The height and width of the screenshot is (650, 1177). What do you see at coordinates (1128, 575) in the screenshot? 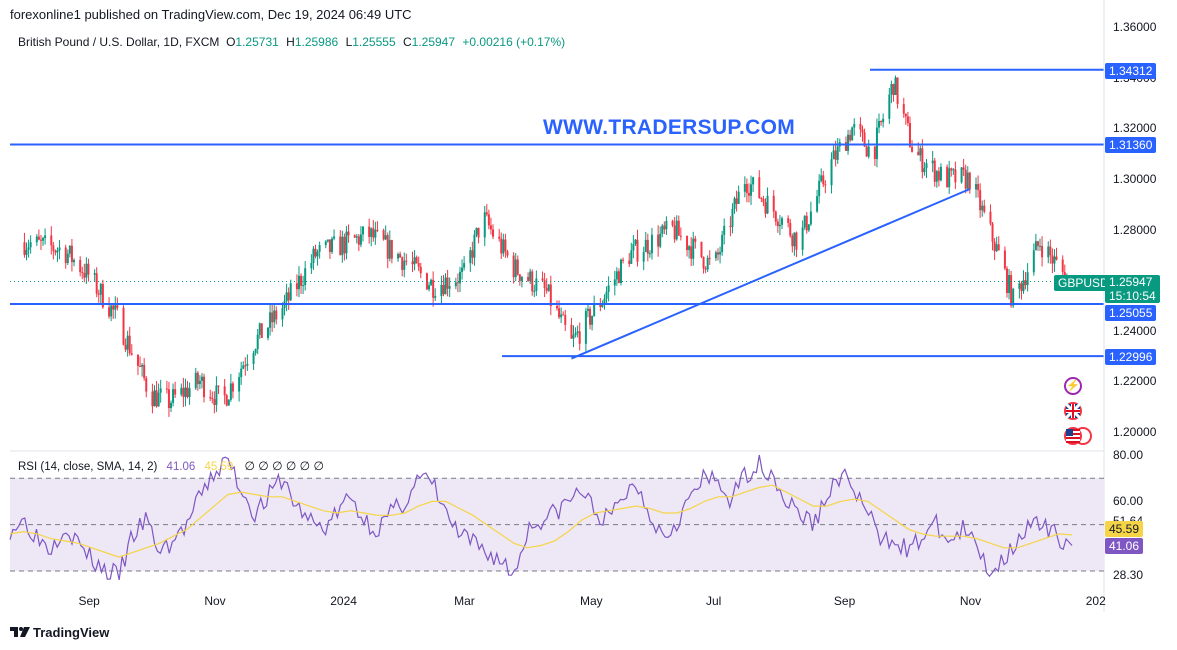
I see `rsi-tick-label: 28.30` at bounding box center [1128, 575].